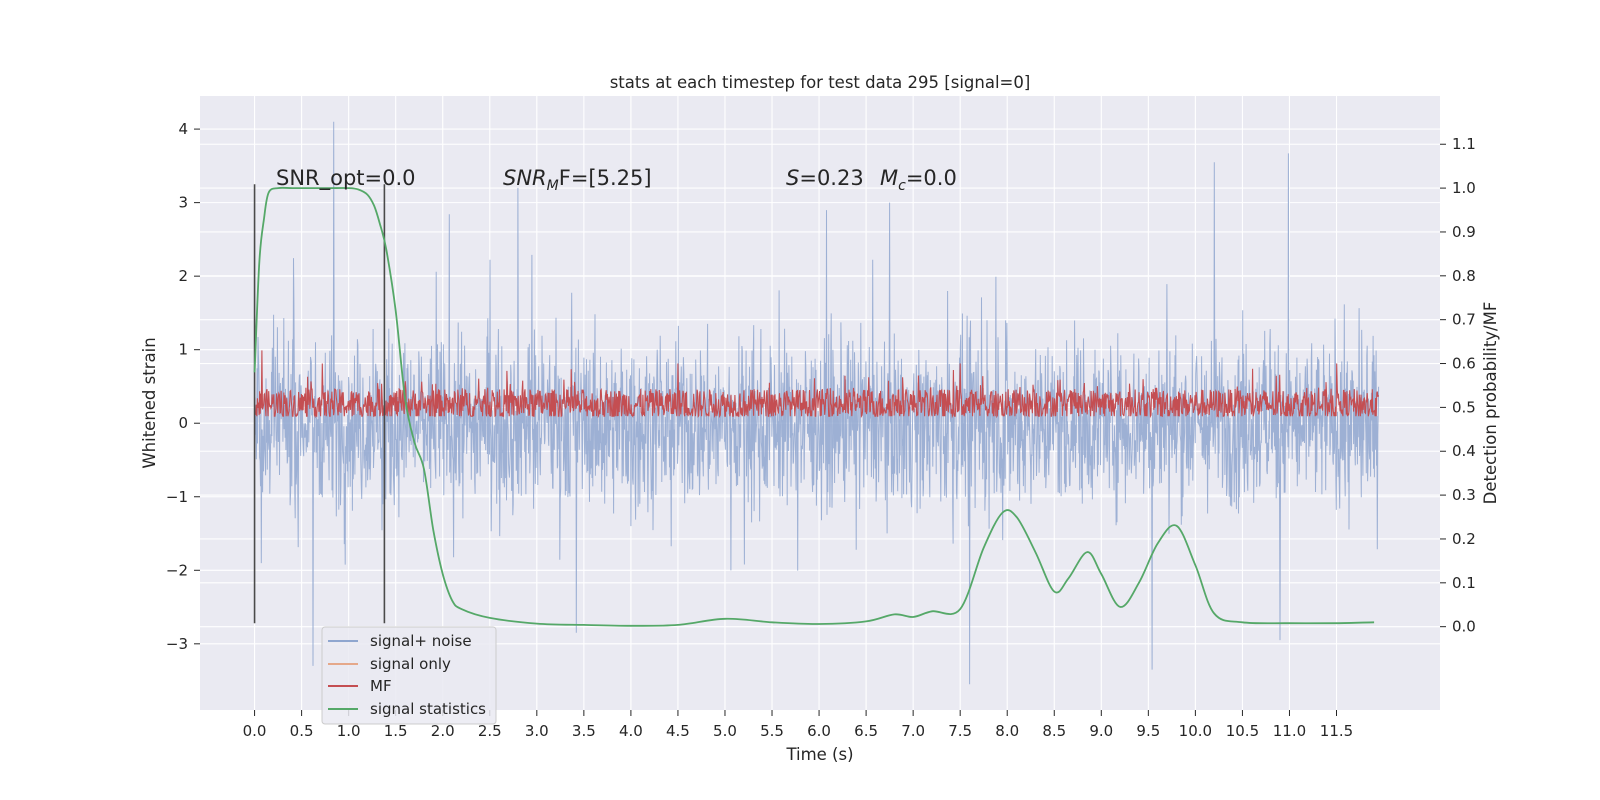  What do you see at coordinates (1464, 276) in the screenshot?
I see `right-y-tick-label: 0.8` at bounding box center [1464, 276].